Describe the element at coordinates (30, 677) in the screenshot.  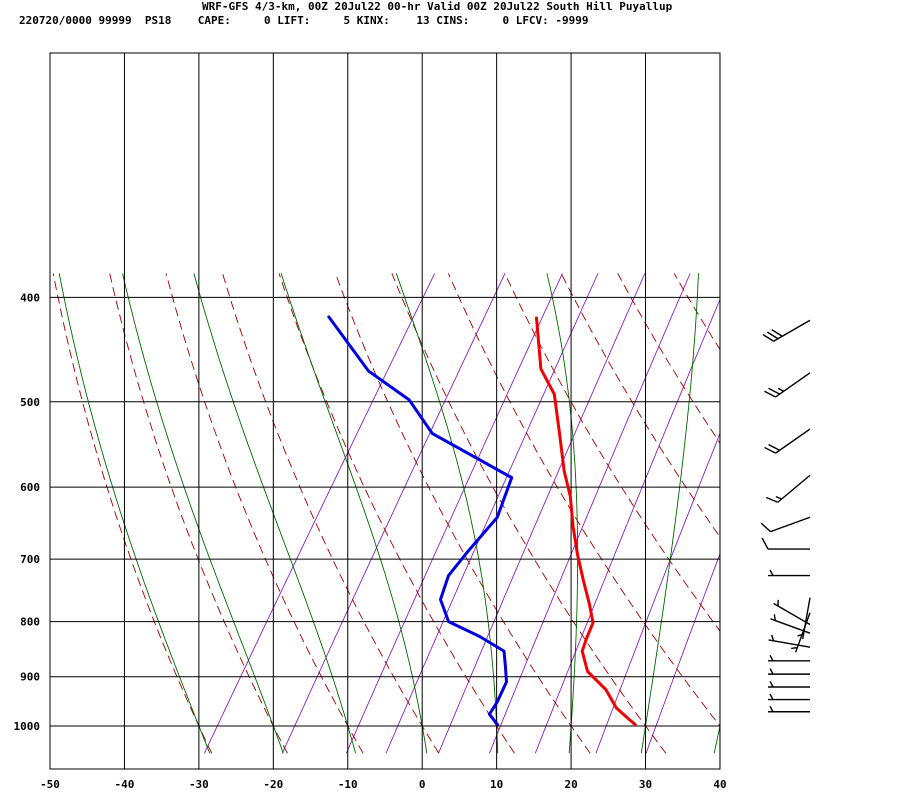
I see `pressure-tick-label: 900` at that location.